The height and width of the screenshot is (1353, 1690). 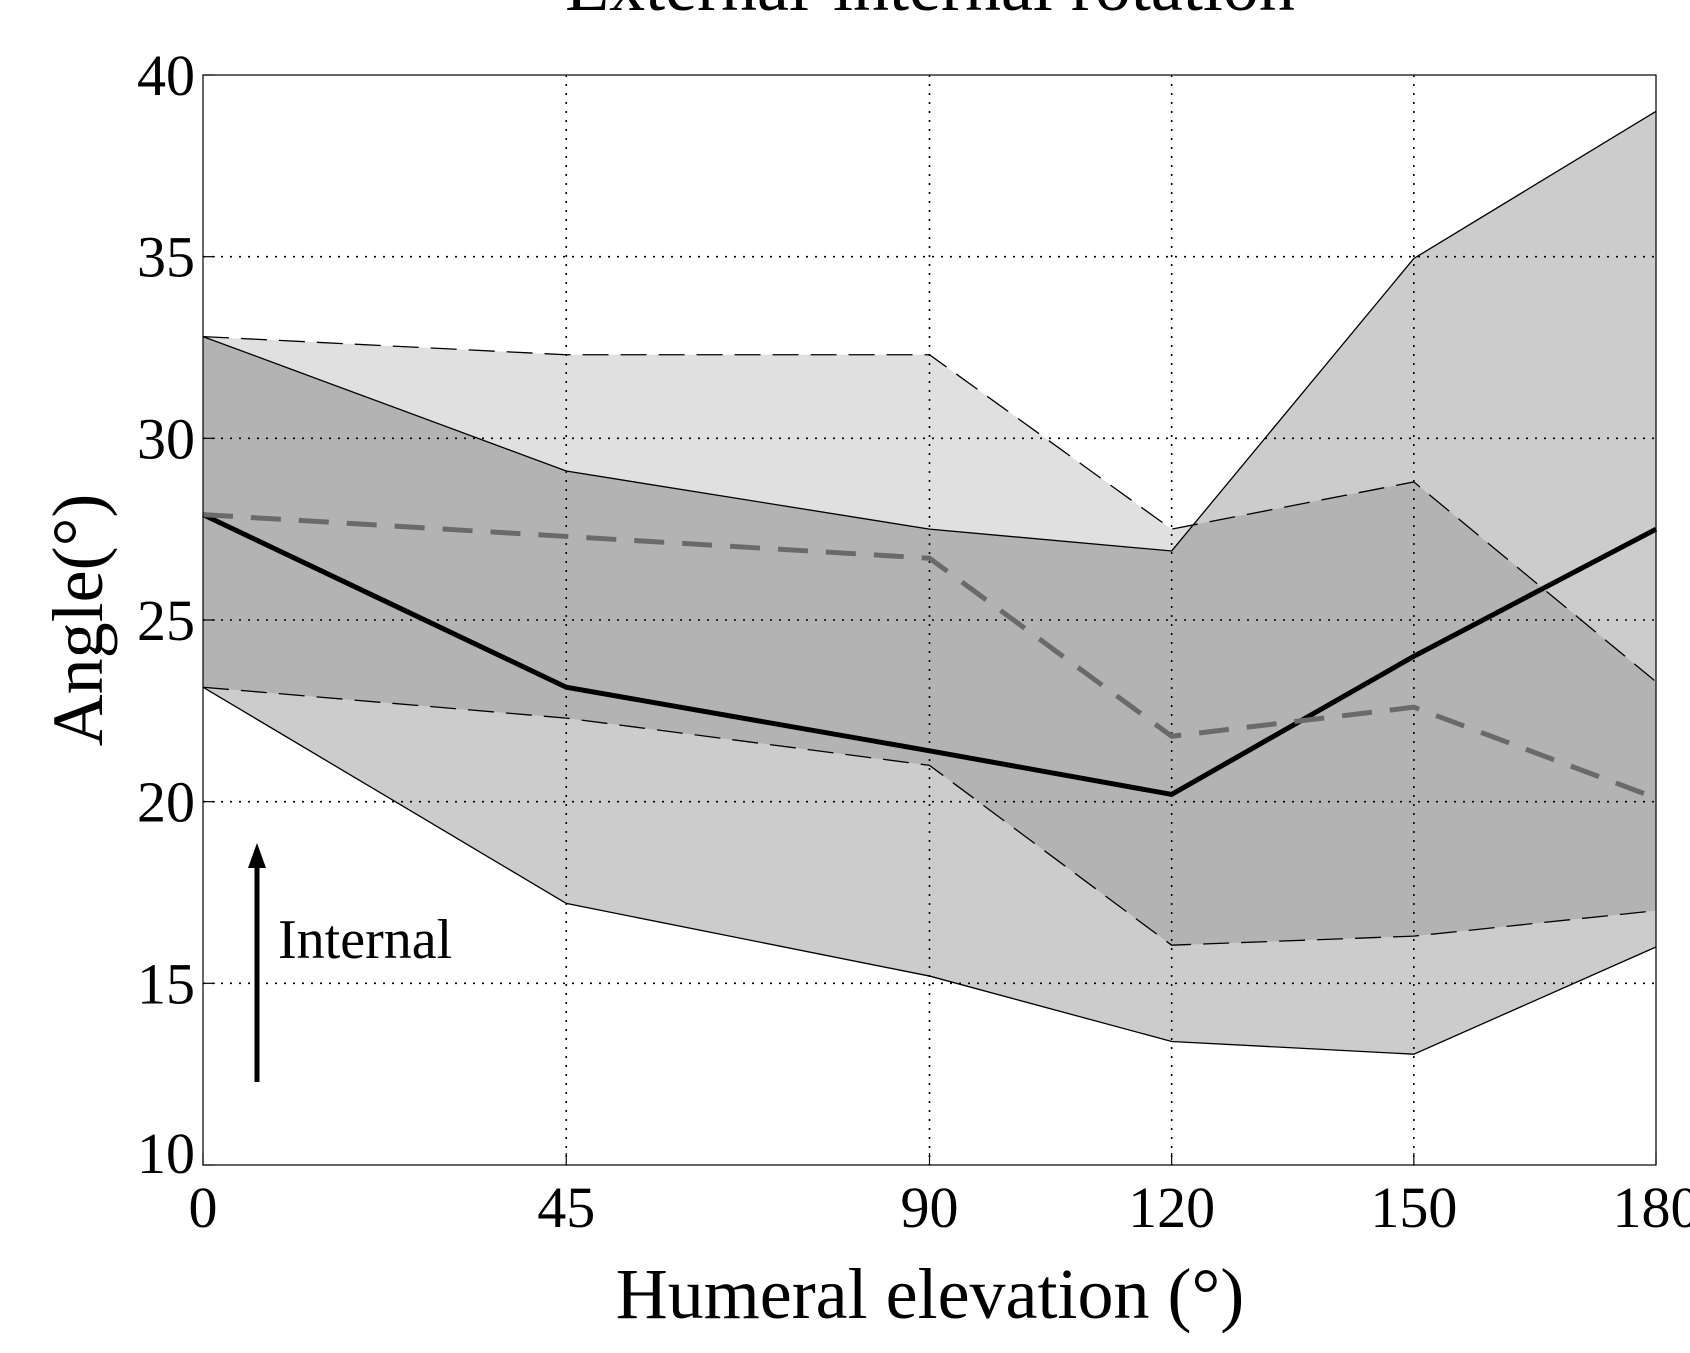 What do you see at coordinates (166, 1153) in the screenshot?
I see `y-tick-label: 10` at bounding box center [166, 1153].